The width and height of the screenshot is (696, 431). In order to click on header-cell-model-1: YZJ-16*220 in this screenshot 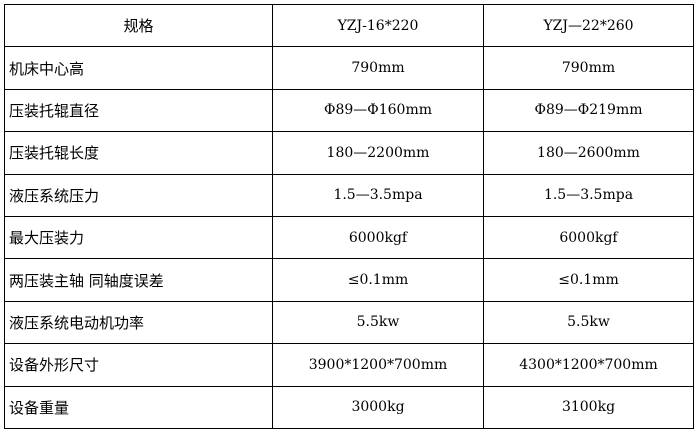, I will do `click(378, 25)`.